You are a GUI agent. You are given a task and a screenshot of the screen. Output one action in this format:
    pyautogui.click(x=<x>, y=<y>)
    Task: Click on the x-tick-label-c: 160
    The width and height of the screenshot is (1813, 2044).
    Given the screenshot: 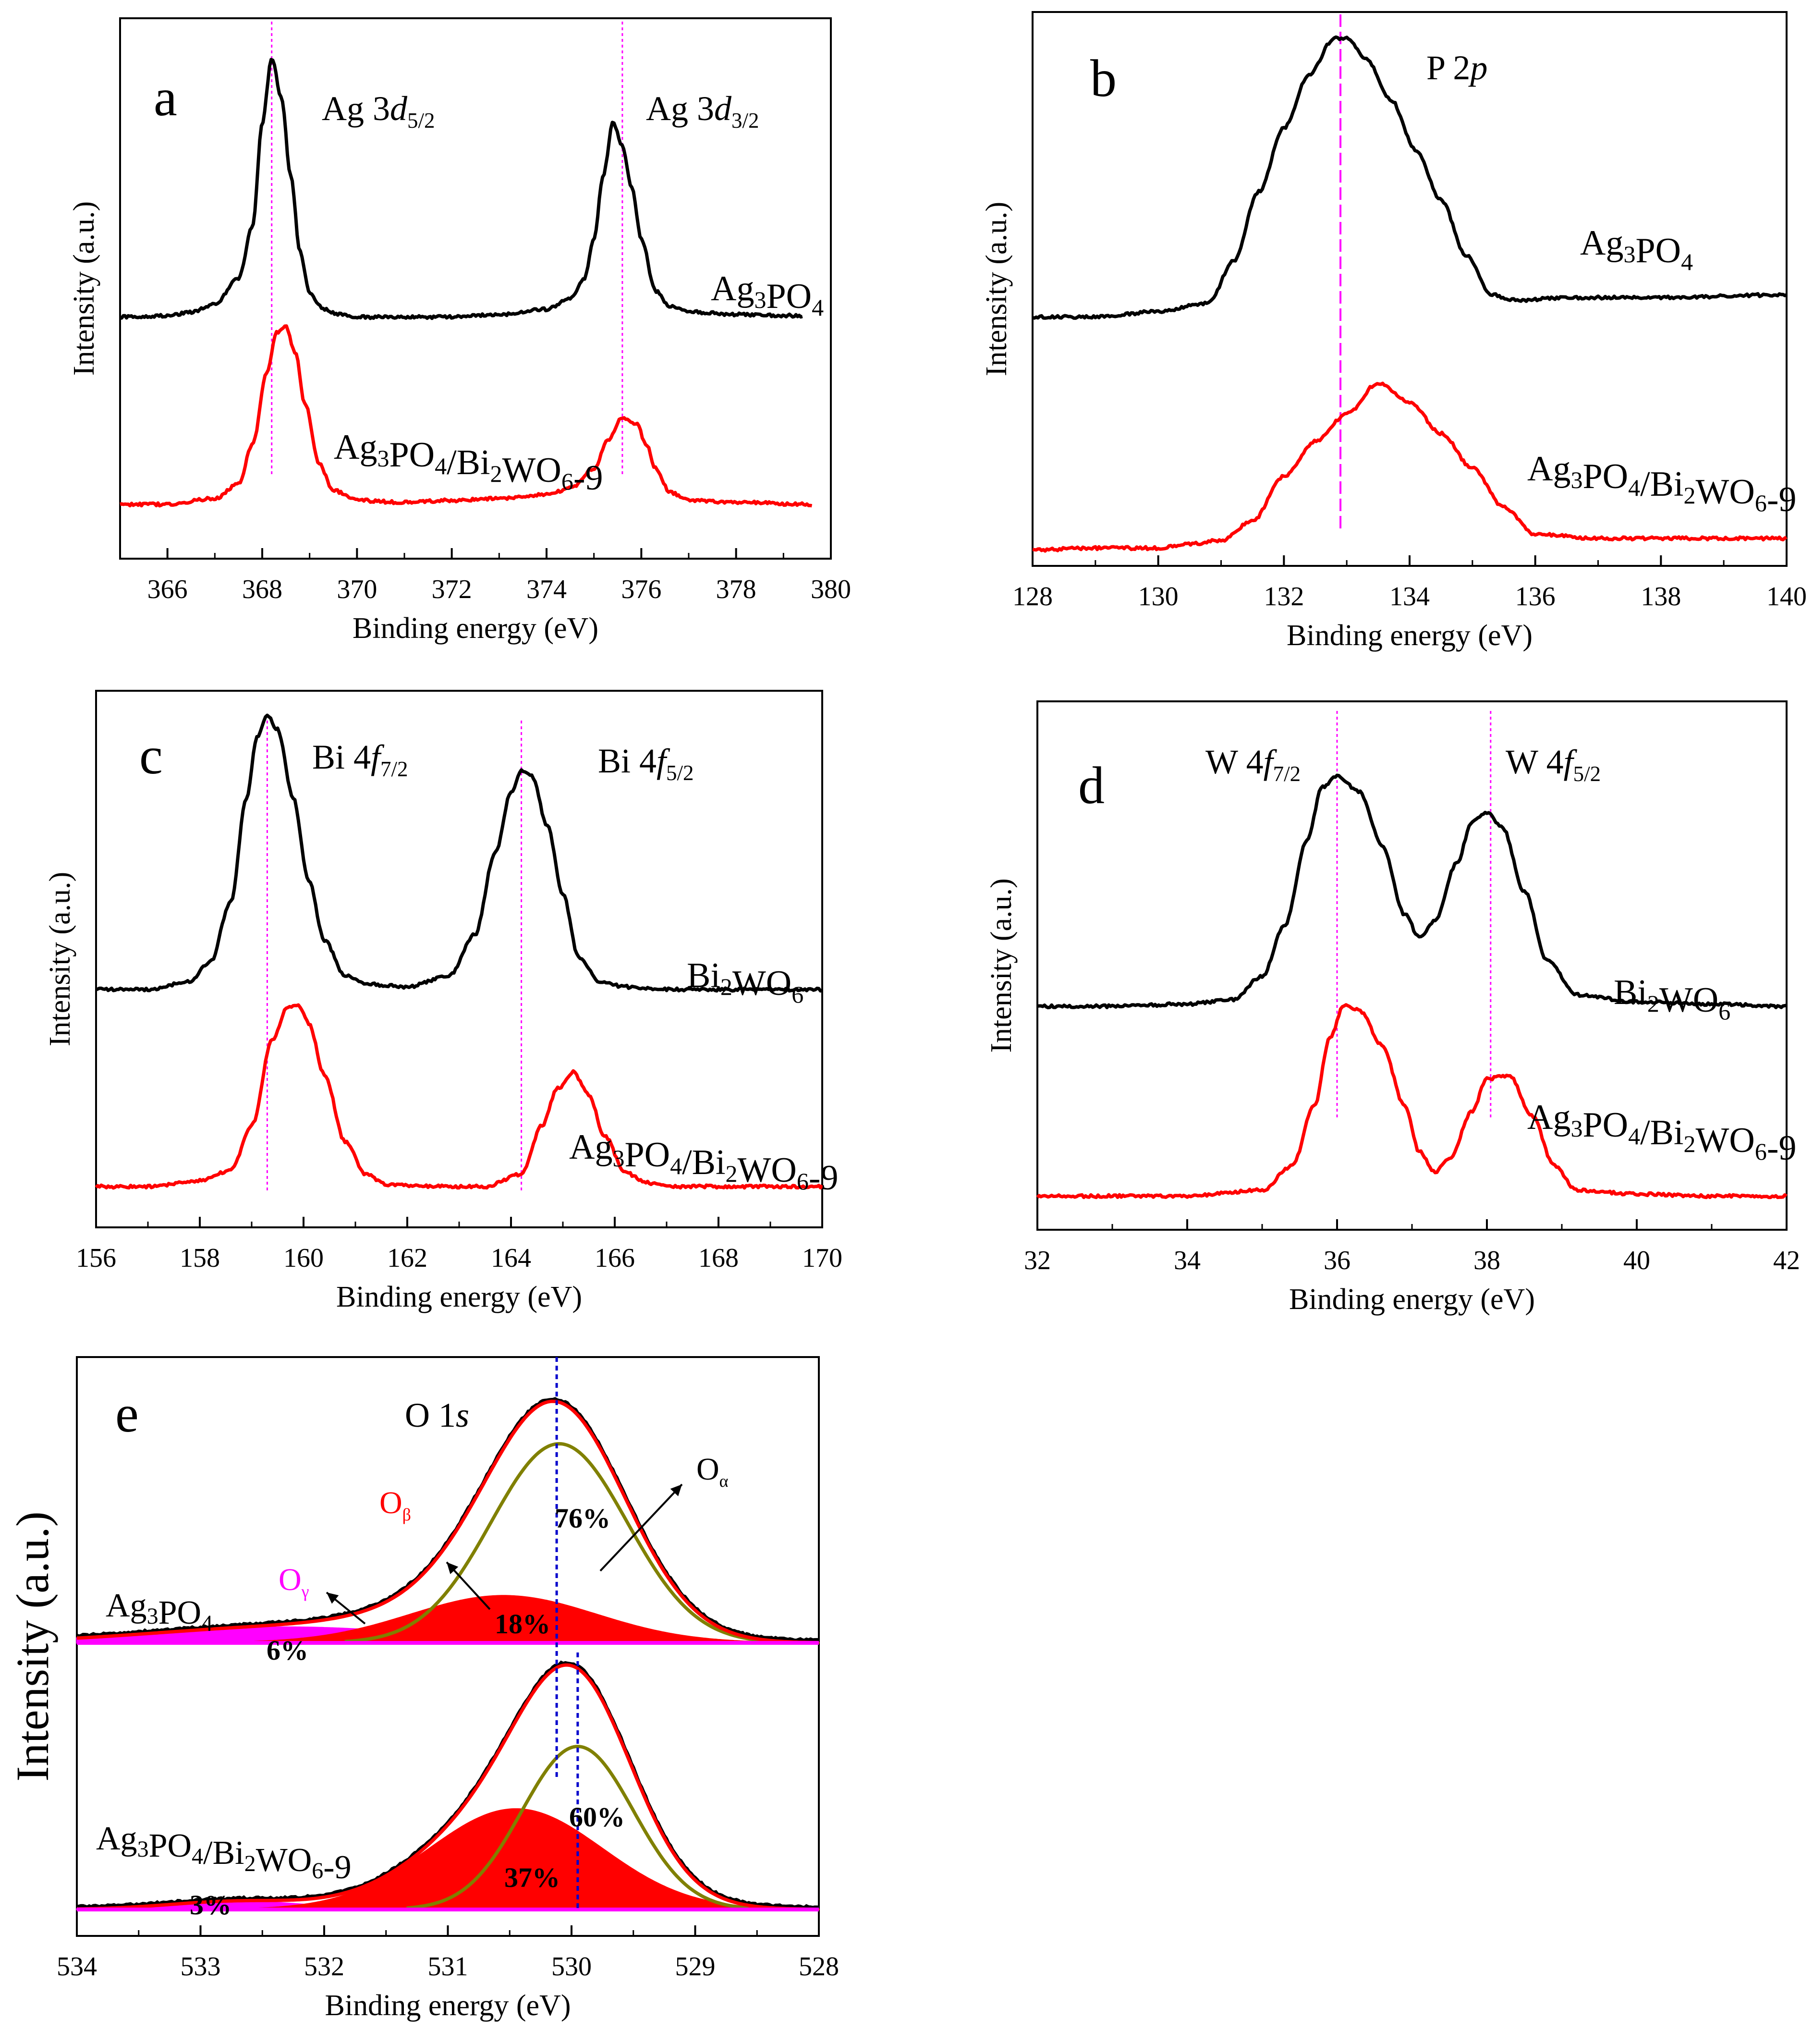 What is the action you would take?
    pyautogui.click(x=303, y=1258)
    